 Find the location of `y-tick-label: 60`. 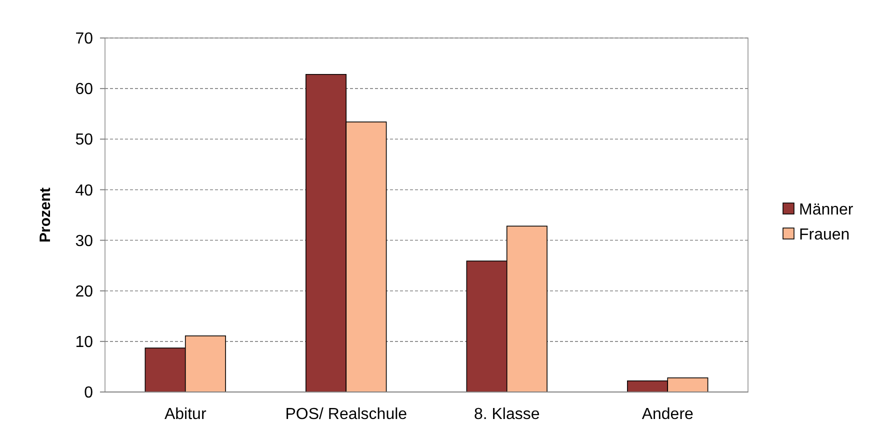

y-tick-label: 60 is located at coordinates (84, 89).